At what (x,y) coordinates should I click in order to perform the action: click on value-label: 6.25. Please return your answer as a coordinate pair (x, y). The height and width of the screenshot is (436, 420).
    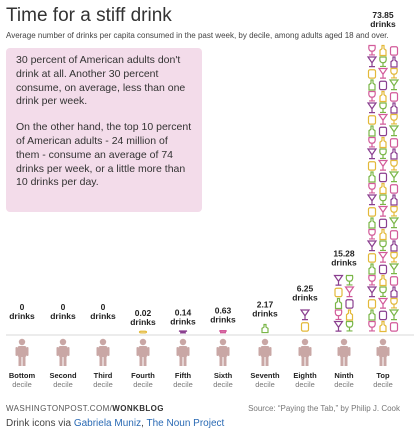
    Looking at the image, I should click on (305, 289).